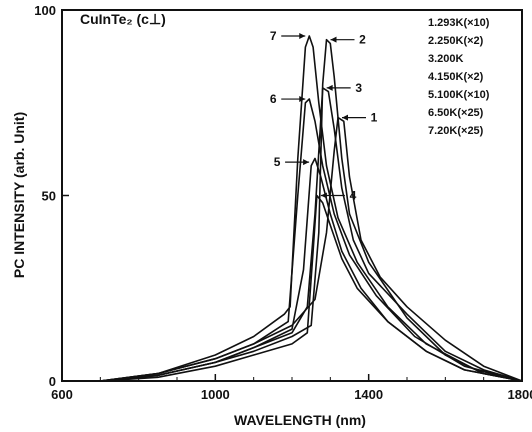 This screenshot has width=532, height=432. I want to click on annotation-label-5: 5, so click(277, 162).